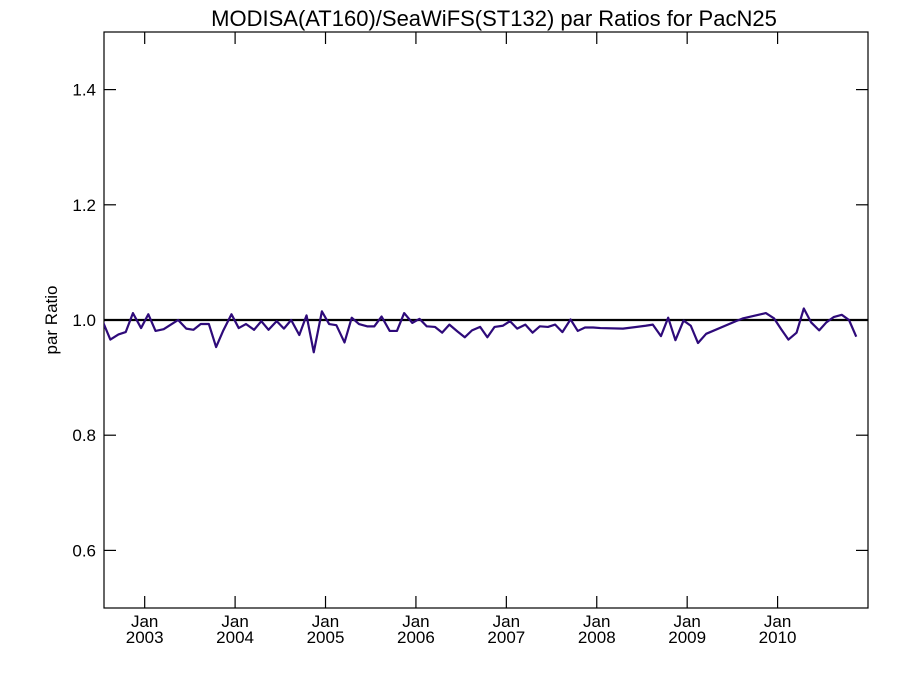 The image size is (900, 675). Describe the element at coordinates (416, 637) in the screenshot. I see `x-tick-year-label: 2006` at that location.